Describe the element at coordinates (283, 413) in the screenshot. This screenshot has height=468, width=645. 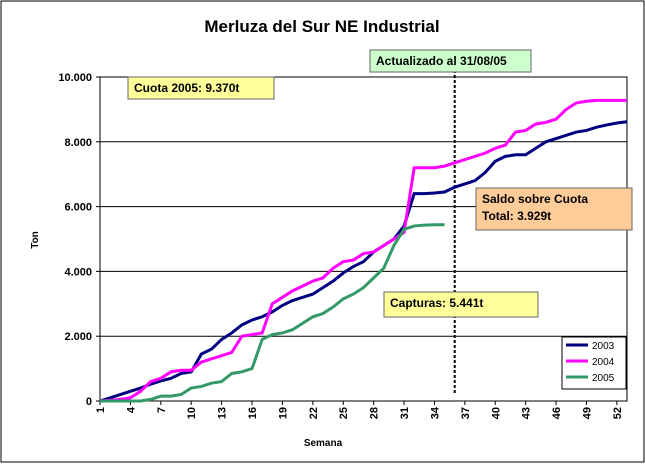
I see `x-tick-label: 19` at that location.